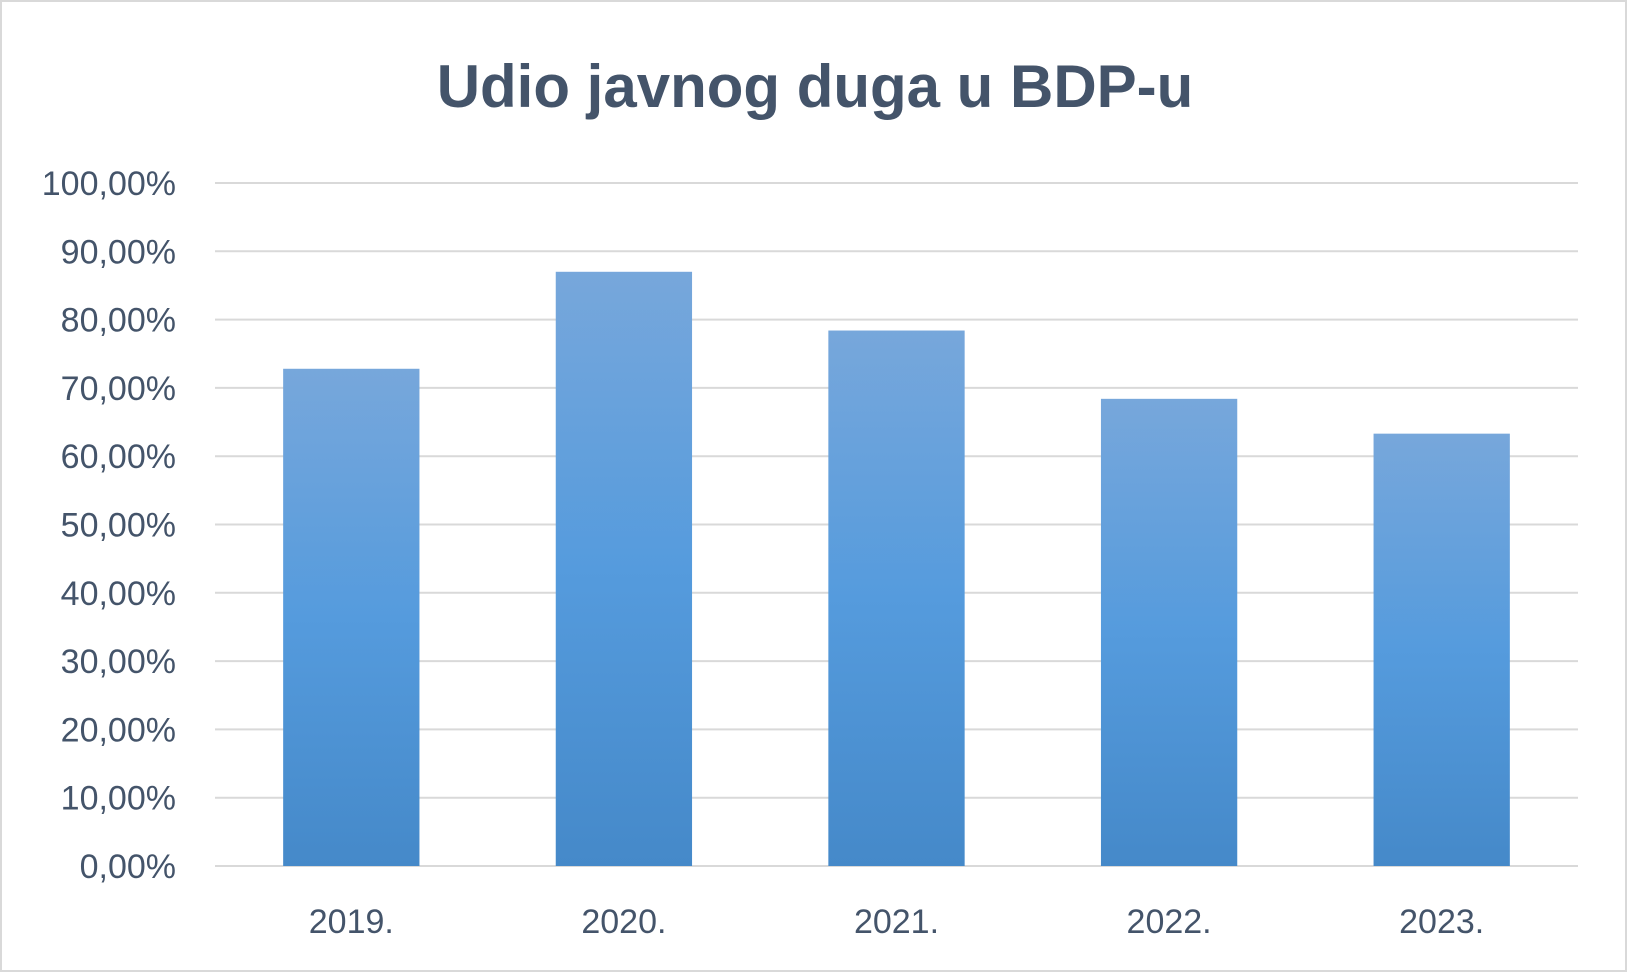  Describe the element at coordinates (1169, 922) in the screenshot. I see `x-tick-label: 2022.` at that location.